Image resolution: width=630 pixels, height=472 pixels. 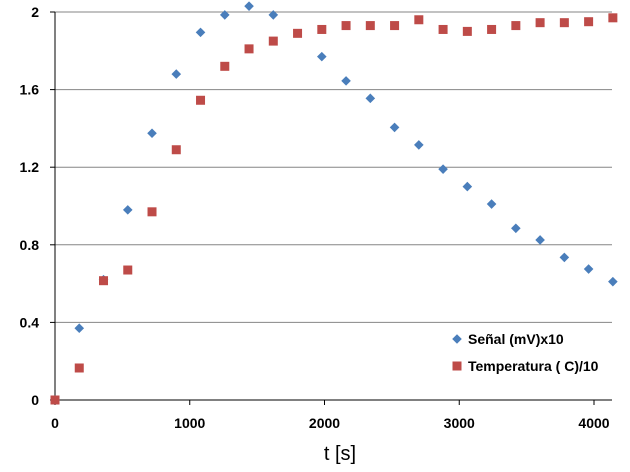 I want to click on legend-entry: Temperatura ( C)/10, so click(x=525, y=366).